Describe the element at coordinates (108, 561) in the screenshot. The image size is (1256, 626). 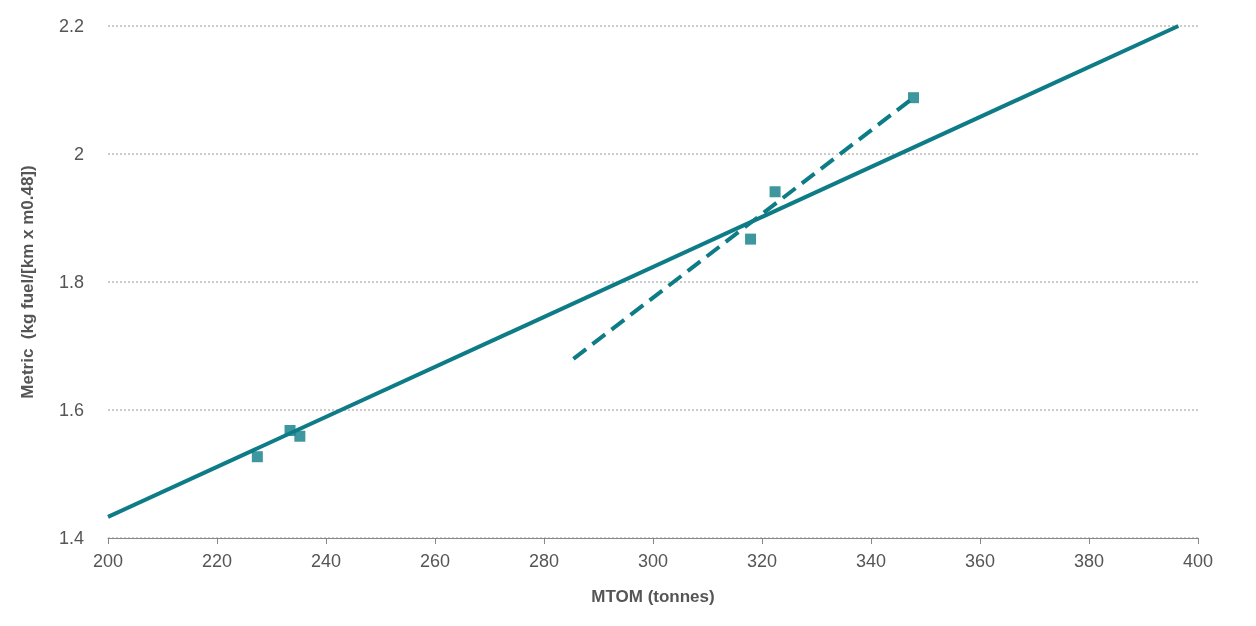
I see `x-tick-label: 200` at that location.